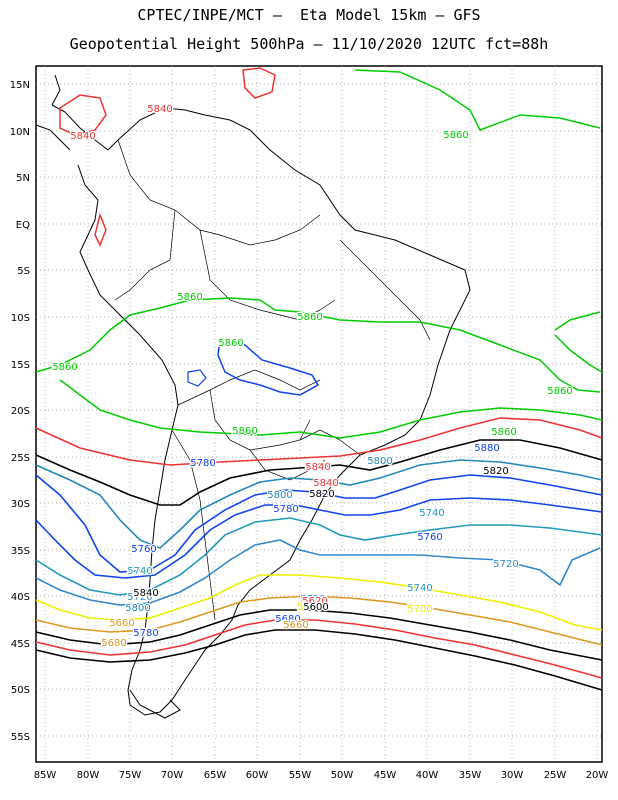 This screenshot has height=800, width=618. Describe the element at coordinates (20, 318) in the screenshot. I see `lat-label: 10S` at that location.